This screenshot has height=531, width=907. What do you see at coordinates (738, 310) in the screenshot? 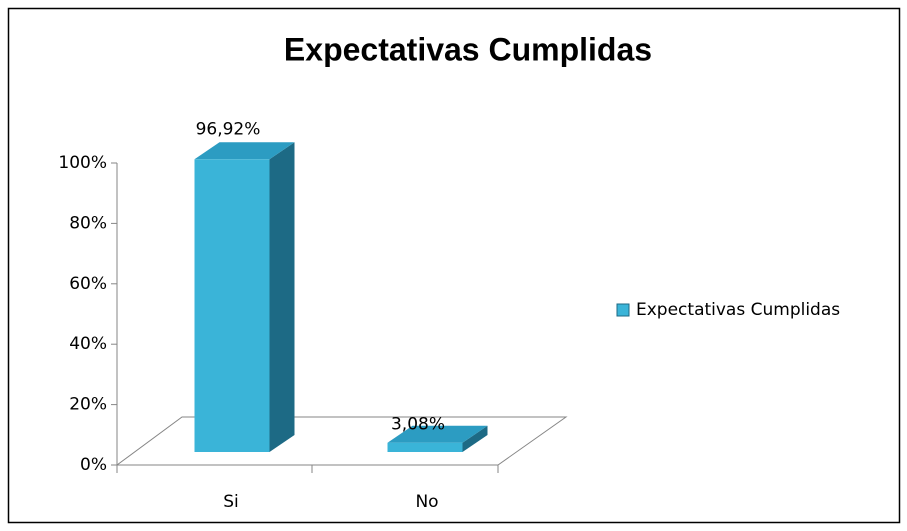
I see `legend-label: Expectativas Cumplidas` at bounding box center [738, 310].